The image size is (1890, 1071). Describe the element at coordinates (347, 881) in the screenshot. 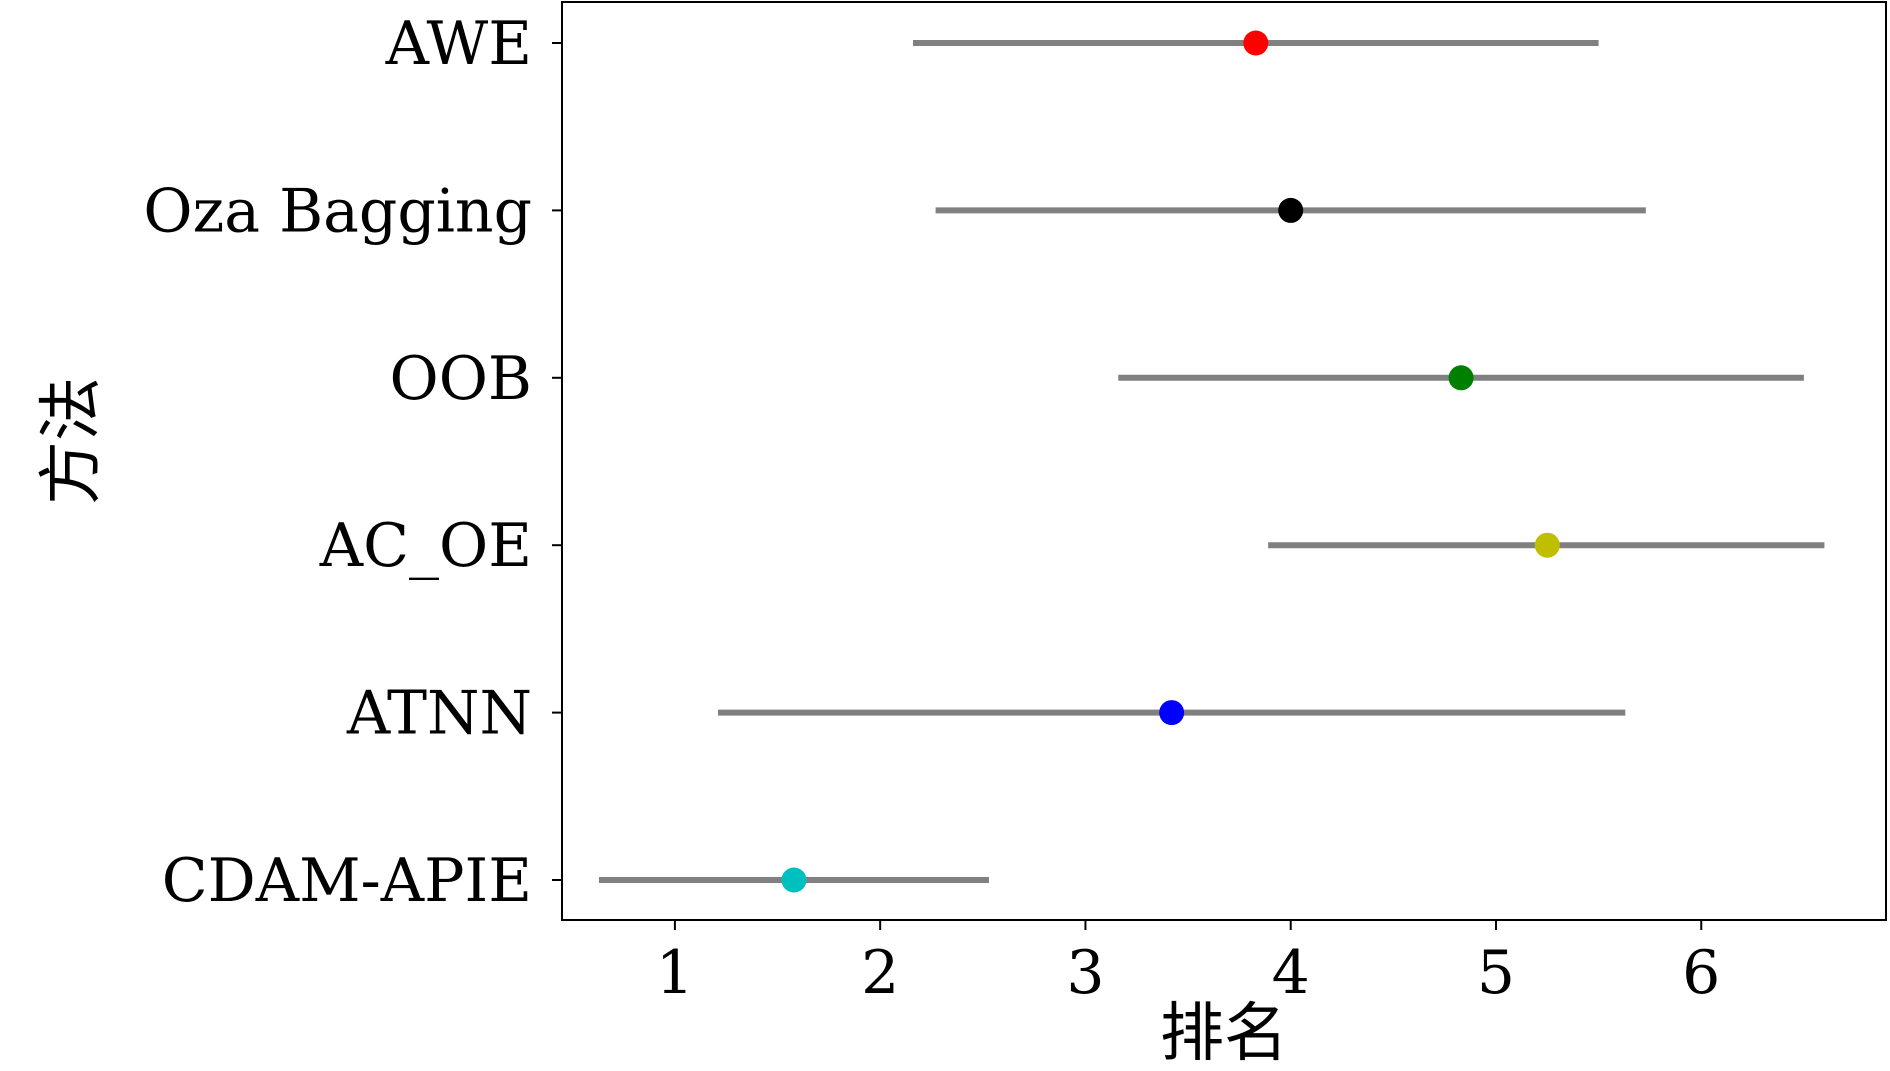

I see `y-tick-label: CDAM-APIE` at that location.